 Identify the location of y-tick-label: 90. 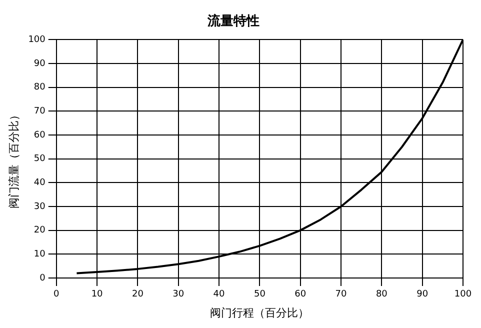
(40, 63).